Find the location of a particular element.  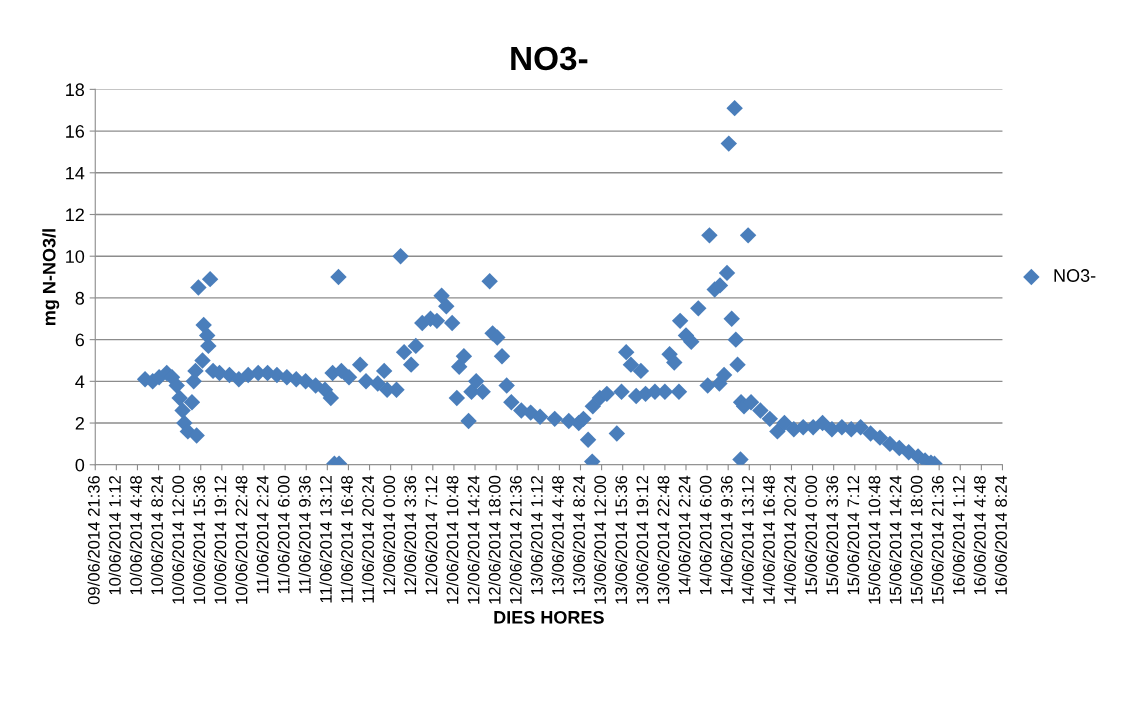

x-tick-label: 15/06/2014 3:36 is located at coordinates (832, 535).